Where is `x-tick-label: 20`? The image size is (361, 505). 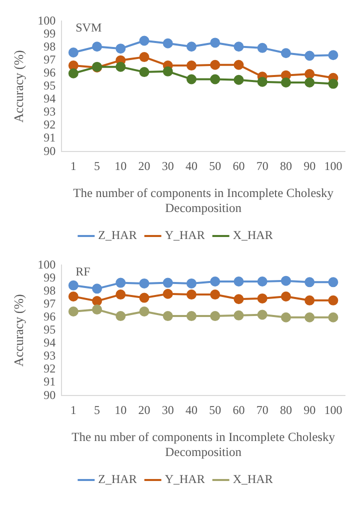
x-tick-label: 20 is located at coordinates (144, 409).